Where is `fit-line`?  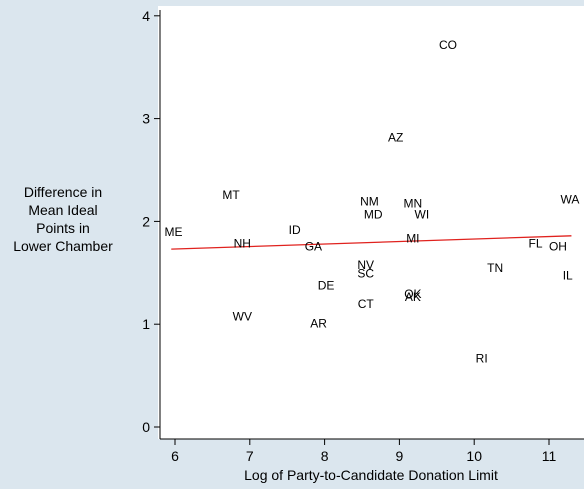
fit-line is located at coordinates (371, 242).